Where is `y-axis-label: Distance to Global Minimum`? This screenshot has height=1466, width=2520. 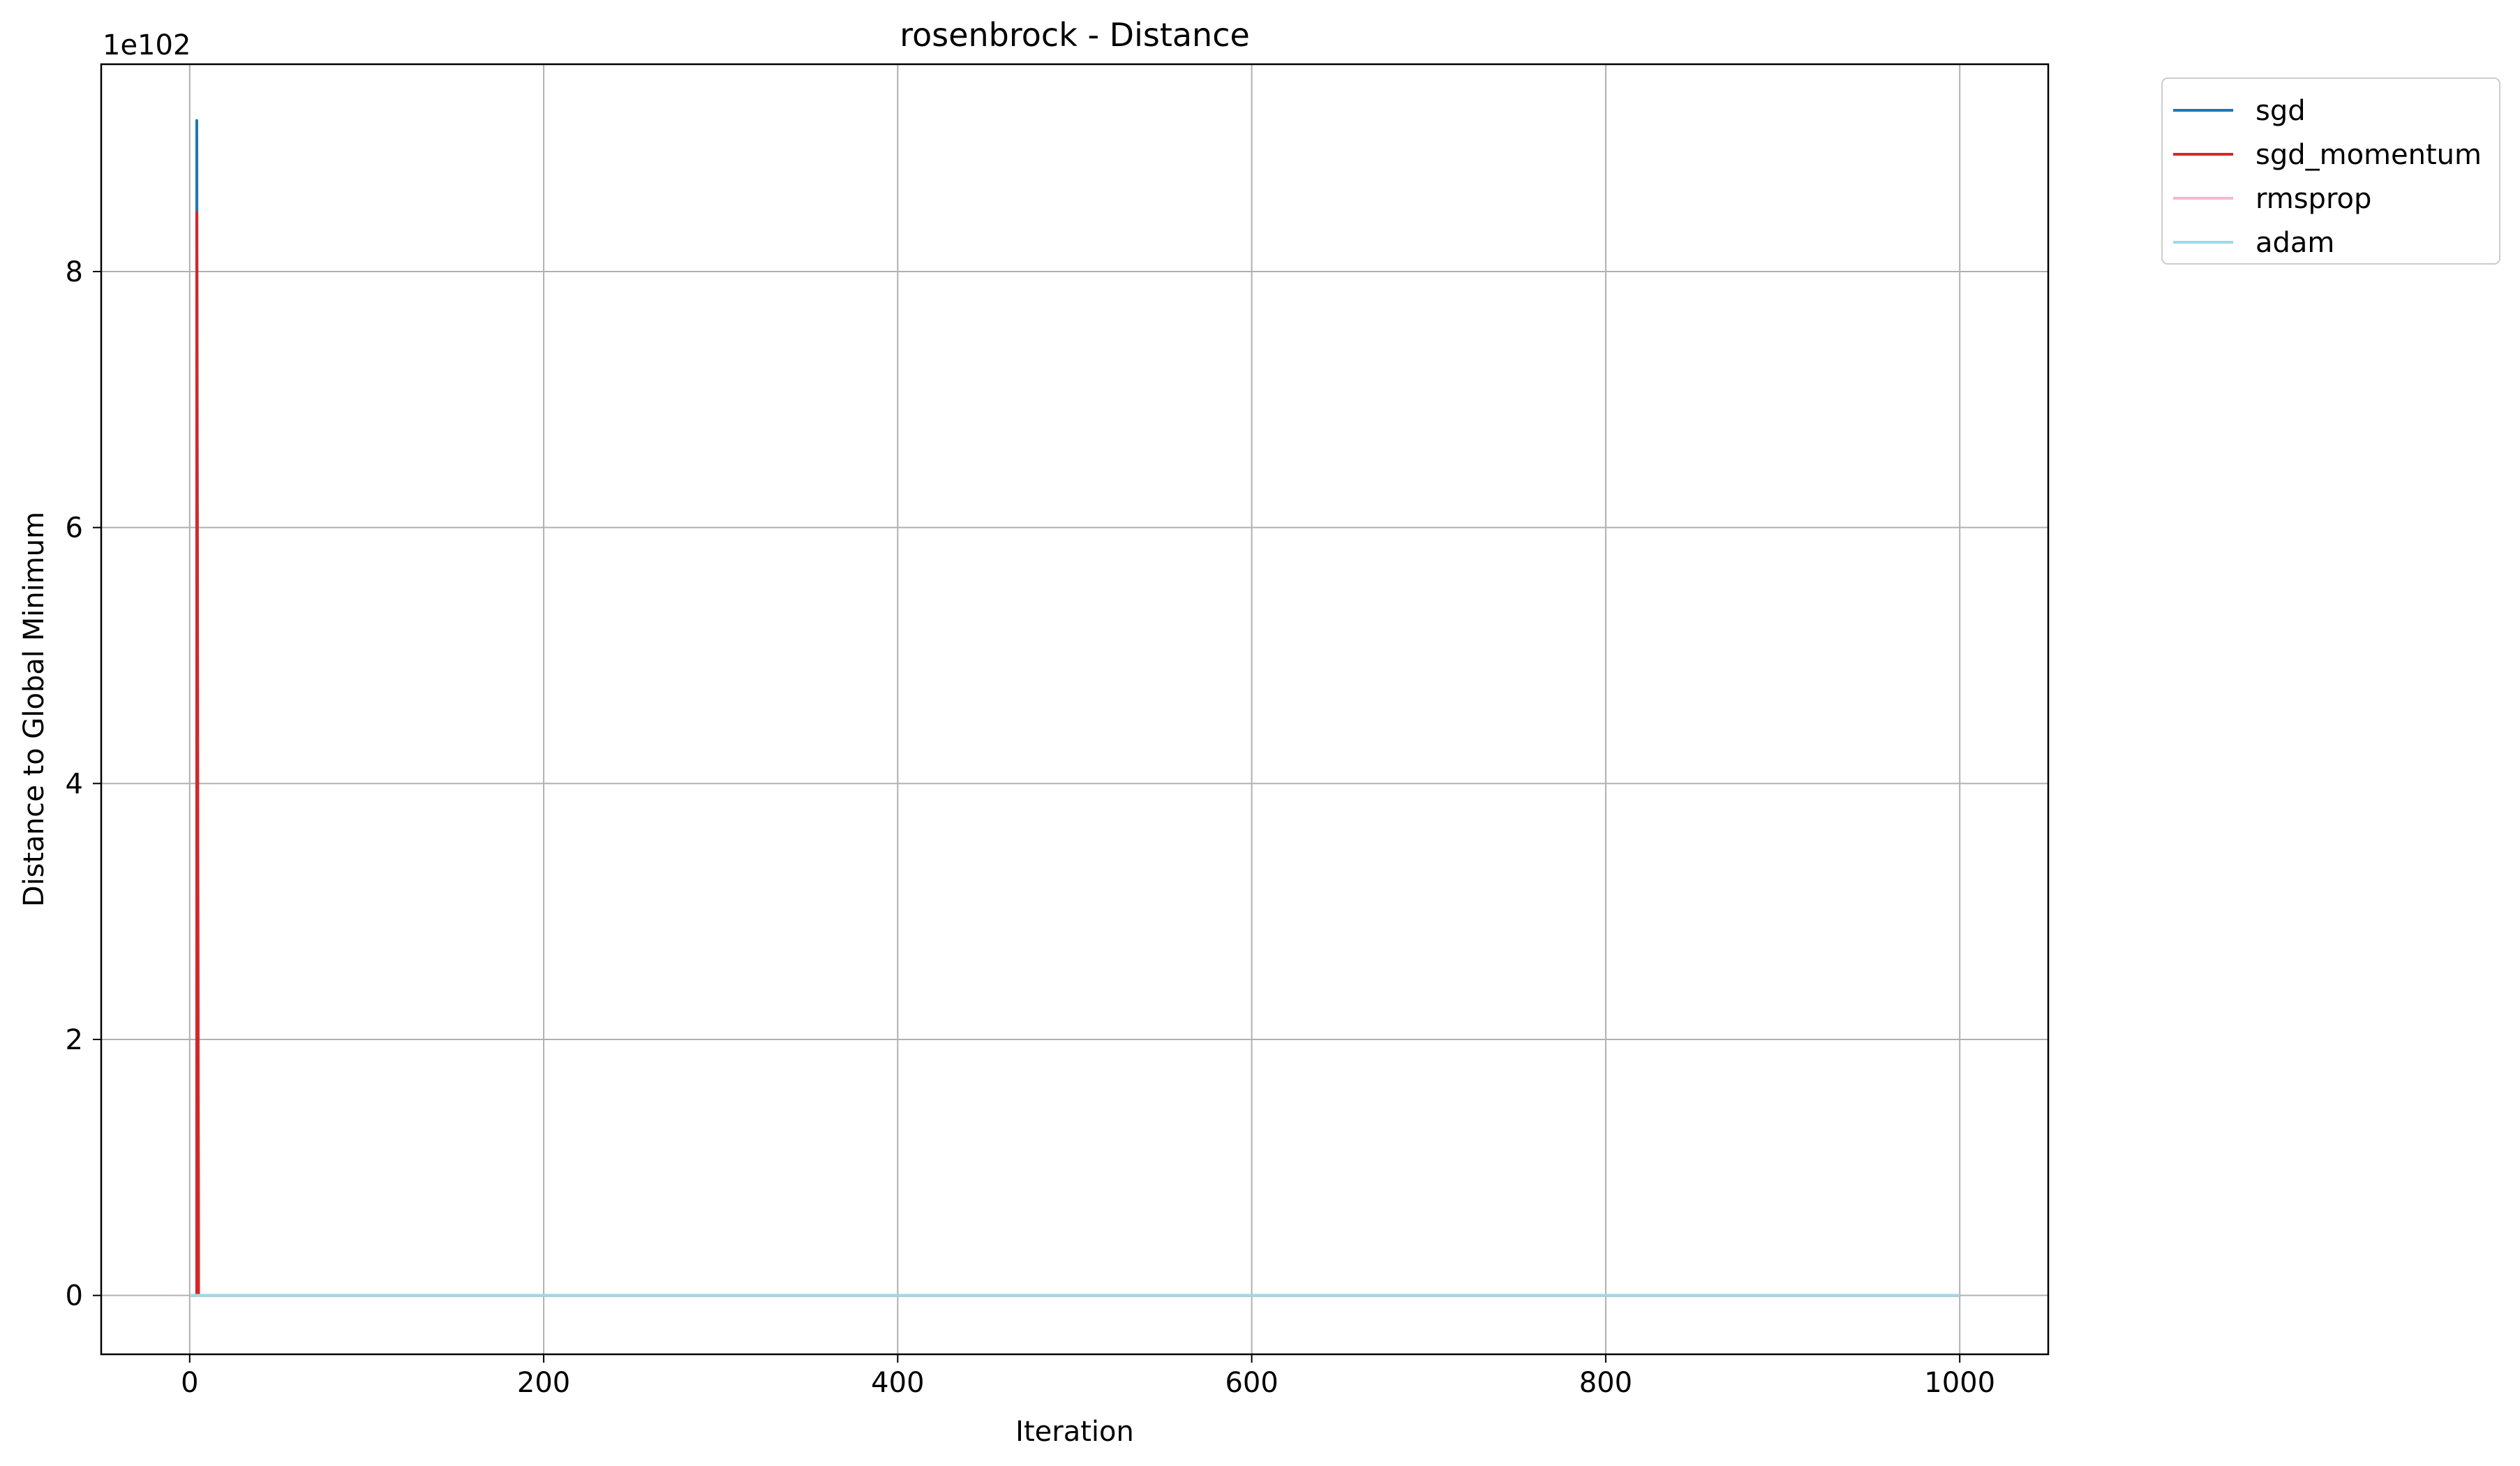
y-axis-label: Distance to Global Minimum is located at coordinates (34, 710).